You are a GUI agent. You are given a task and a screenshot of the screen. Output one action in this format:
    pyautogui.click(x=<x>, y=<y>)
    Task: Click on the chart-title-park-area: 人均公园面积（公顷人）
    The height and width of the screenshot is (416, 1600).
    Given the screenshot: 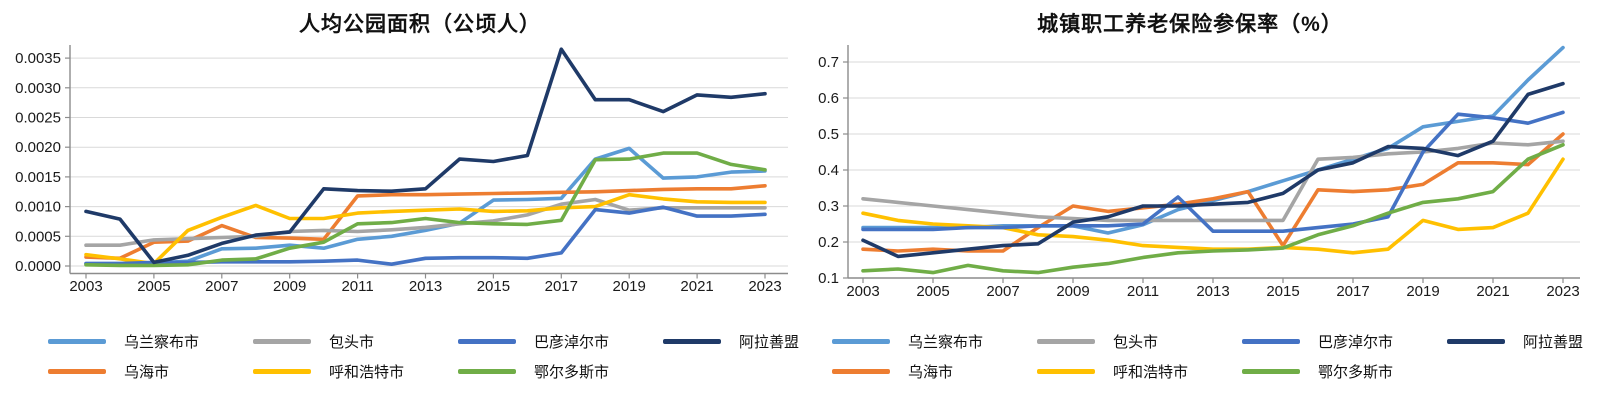 What is the action you would take?
    pyautogui.click(x=420, y=24)
    